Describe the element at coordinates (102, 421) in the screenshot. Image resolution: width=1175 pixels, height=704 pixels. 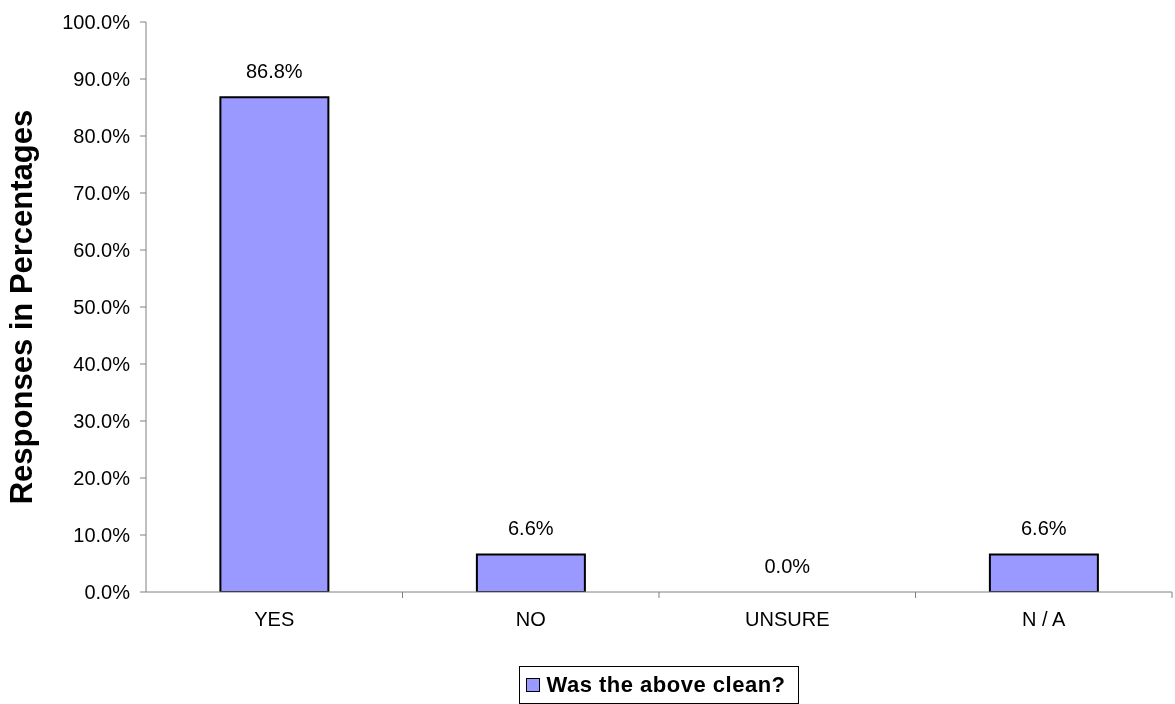
I see `y-tick-label: 30.0%` at that location.